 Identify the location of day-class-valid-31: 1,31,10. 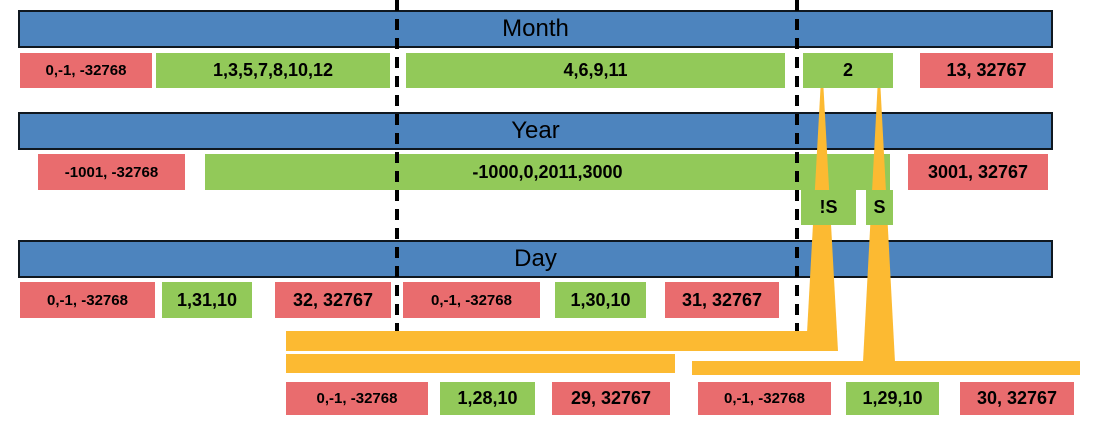
(207, 300).